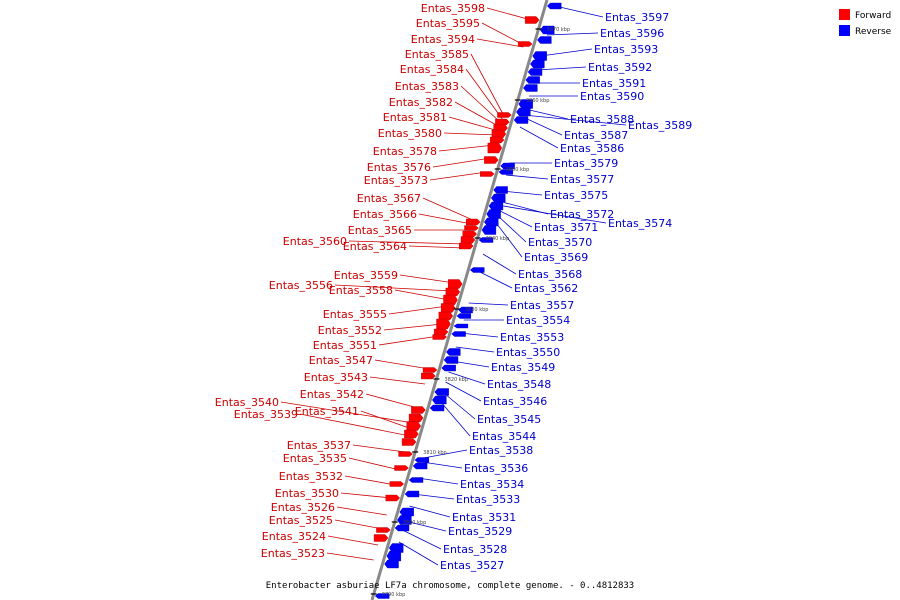 The image size is (900, 600). I want to click on gene-label-reverse: Entas_3579, so click(586, 163).